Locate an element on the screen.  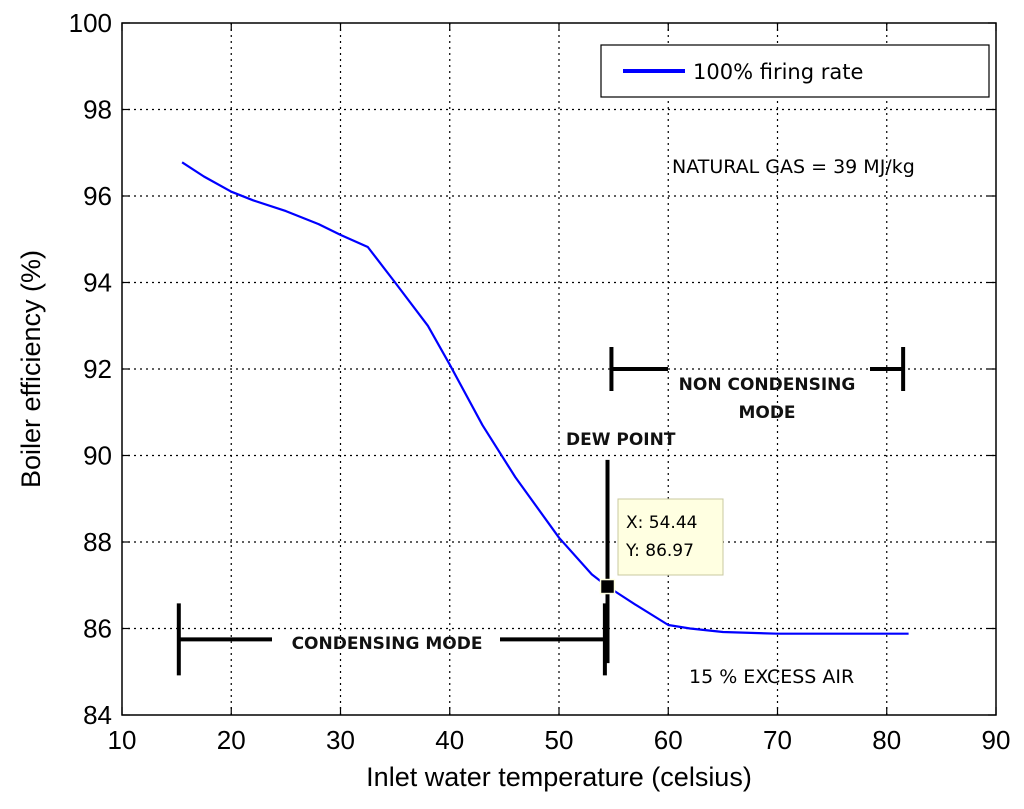
non-condensing-label-line2: MODE is located at coordinates (766, 413).